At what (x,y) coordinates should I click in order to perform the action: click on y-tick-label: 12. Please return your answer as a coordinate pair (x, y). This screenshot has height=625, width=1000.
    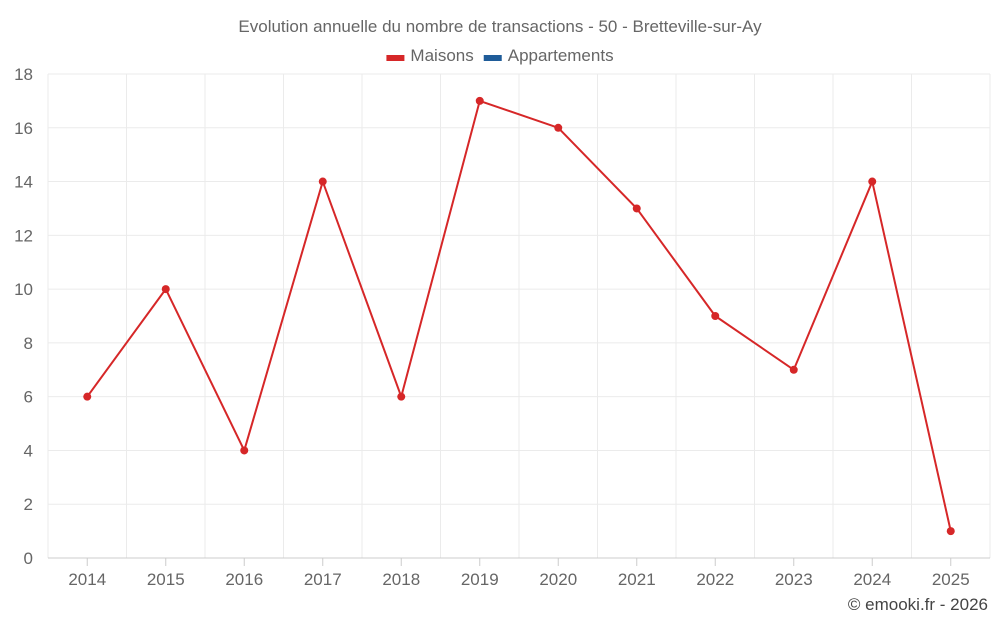
    Looking at the image, I should click on (23, 235).